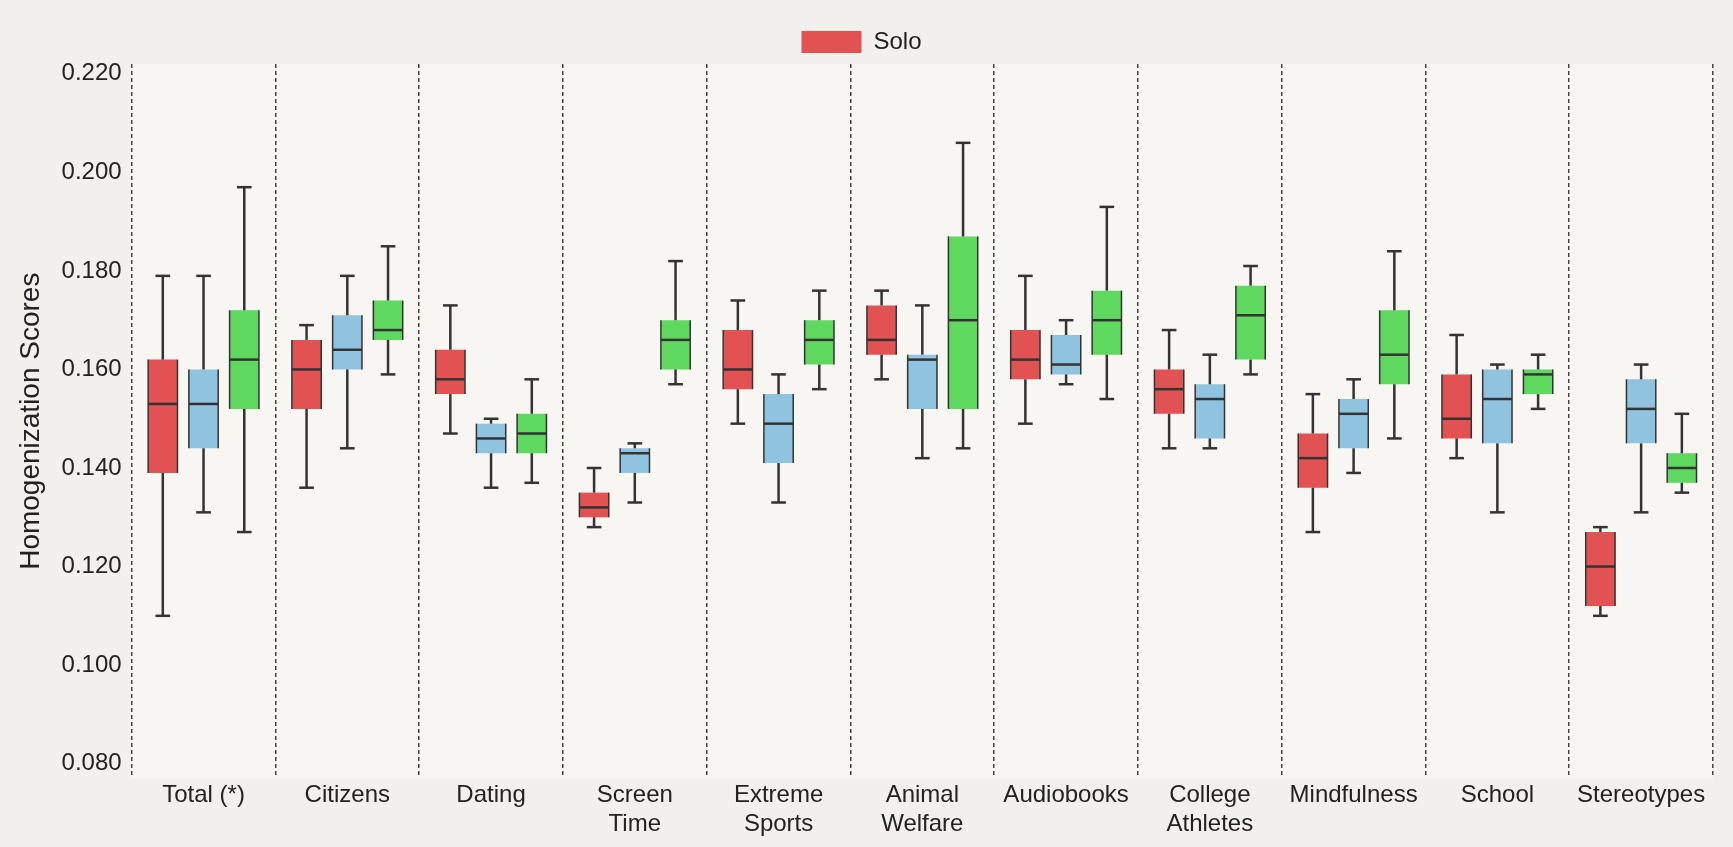 The height and width of the screenshot is (847, 1733). I want to click on x-tick-label: Extreme Sports, so click(778, 808).